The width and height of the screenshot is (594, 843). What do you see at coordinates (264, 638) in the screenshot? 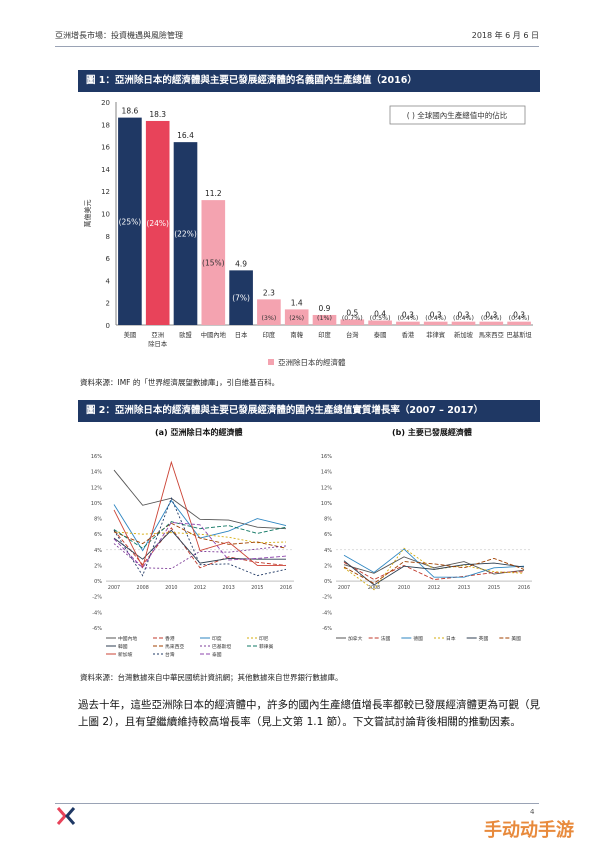
I see `legend-label: 印尼` at bounding box center [264, 638].